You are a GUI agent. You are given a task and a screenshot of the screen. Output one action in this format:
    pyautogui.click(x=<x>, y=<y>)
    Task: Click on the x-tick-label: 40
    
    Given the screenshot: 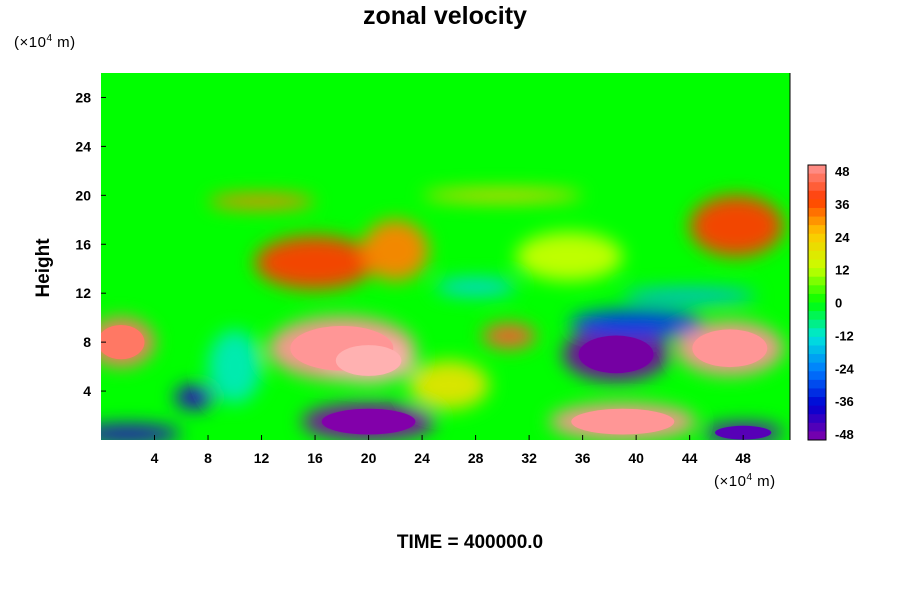 What is the action you would take?
    pyautogui.click(x=636, y=458)
    